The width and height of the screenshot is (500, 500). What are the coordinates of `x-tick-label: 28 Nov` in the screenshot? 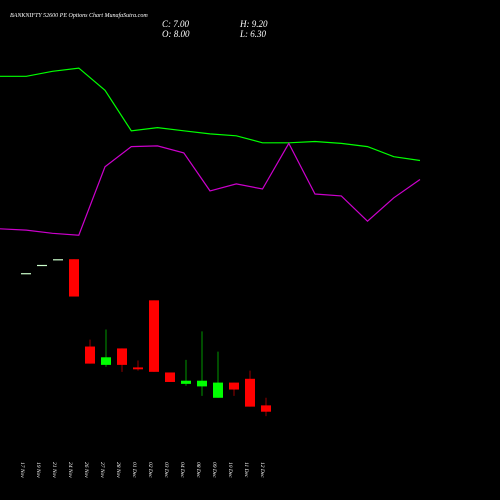 It's located at (118, 470).